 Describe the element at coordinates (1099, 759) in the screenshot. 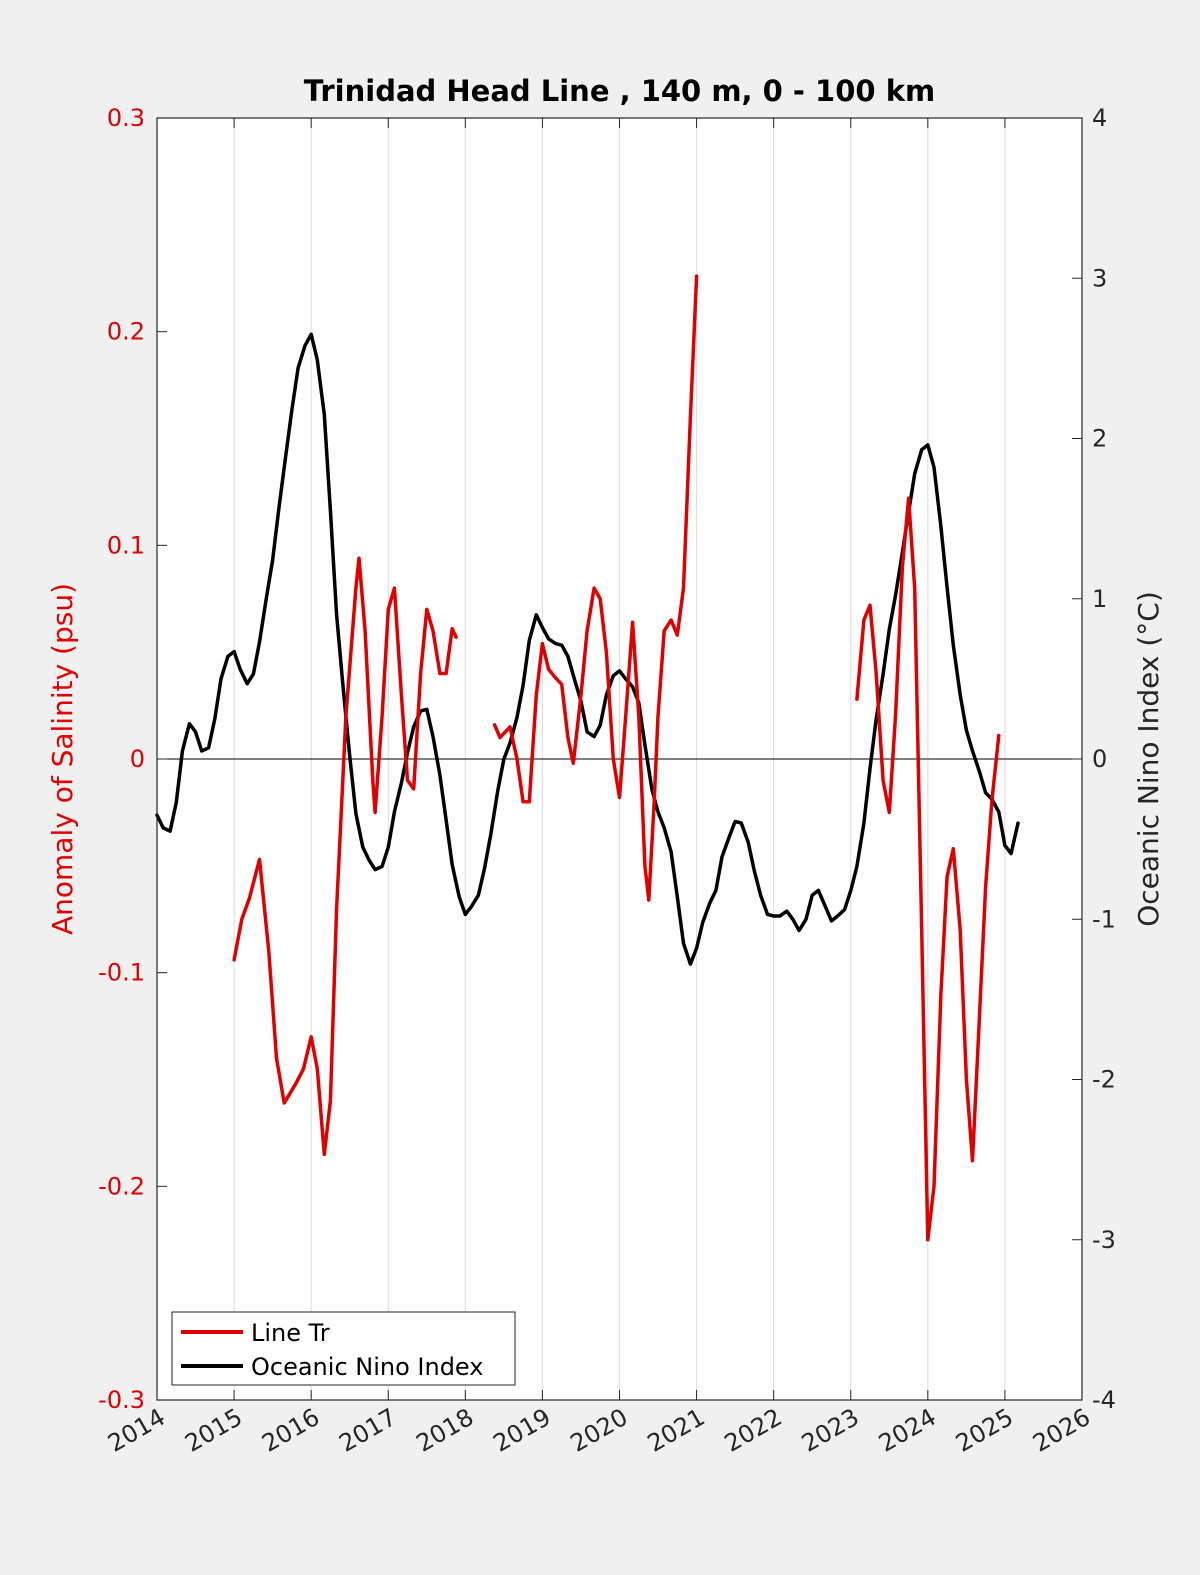

I see `y-right-tick-label: 0` at that location.